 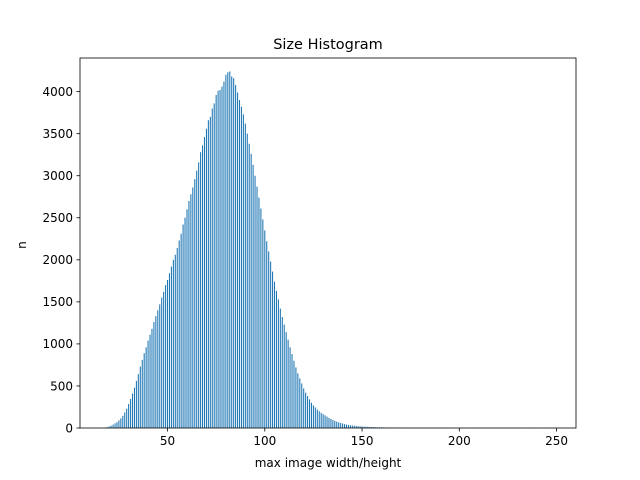 What do you see at coordinates (57, 92) in the screenshot?
I see `y-tick-label: 4000` at bounding box center [57, 92].